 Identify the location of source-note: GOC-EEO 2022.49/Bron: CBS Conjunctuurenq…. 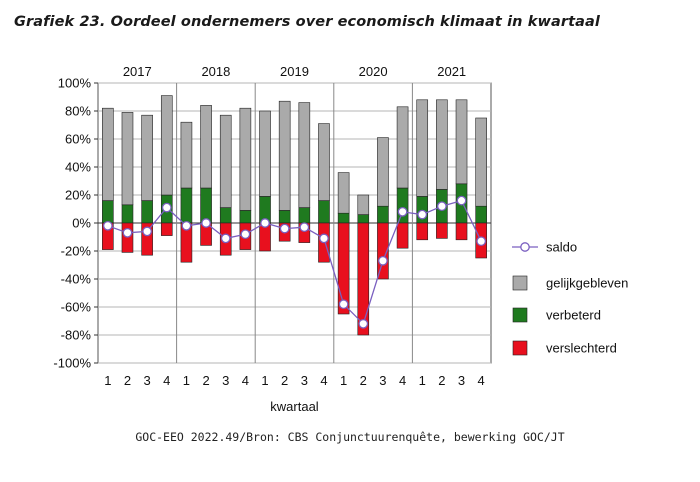
(350, 437).